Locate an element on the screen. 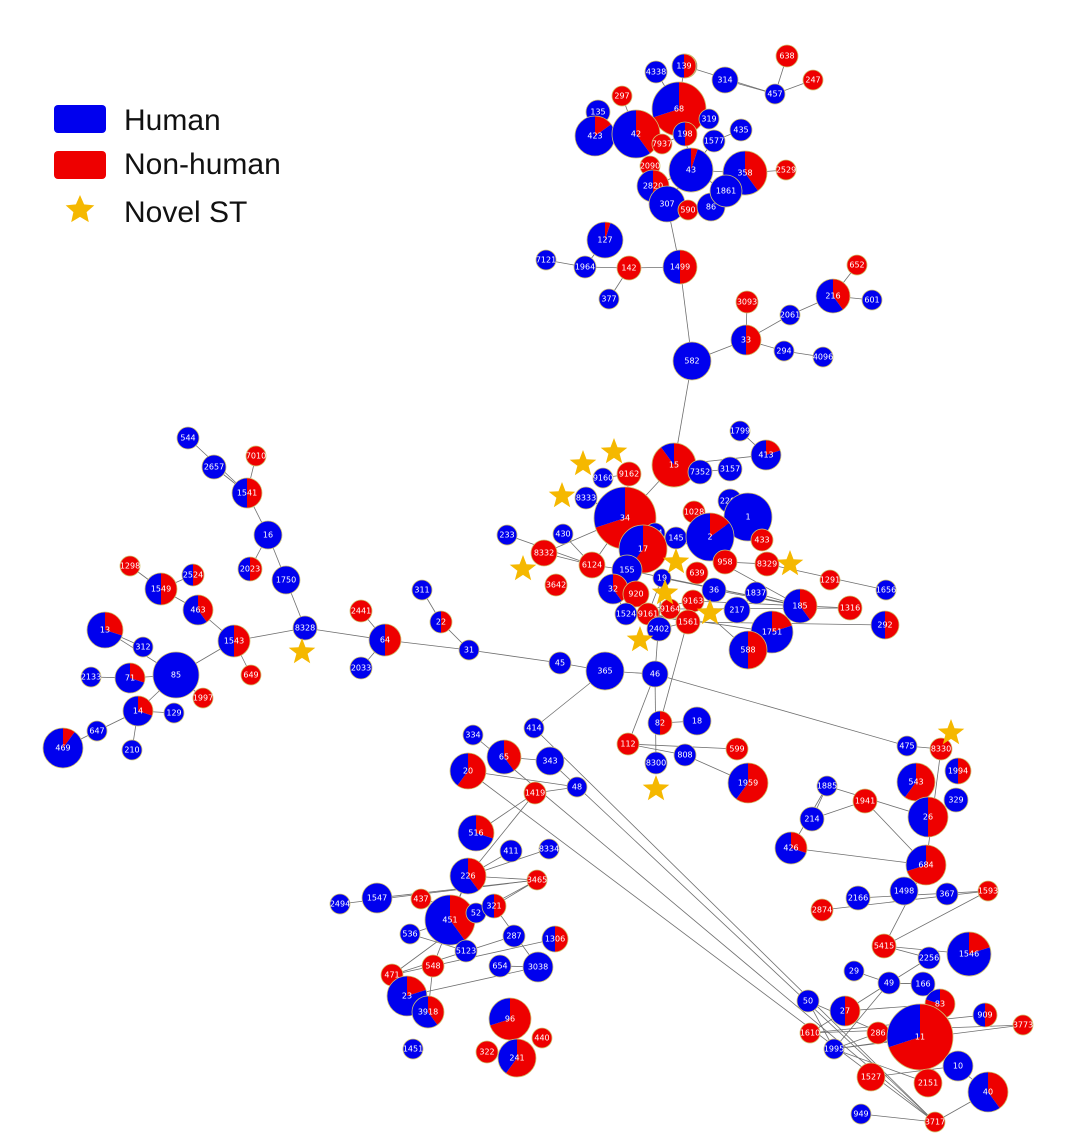  st-node: 8334 is located at coordinates (549, 849).